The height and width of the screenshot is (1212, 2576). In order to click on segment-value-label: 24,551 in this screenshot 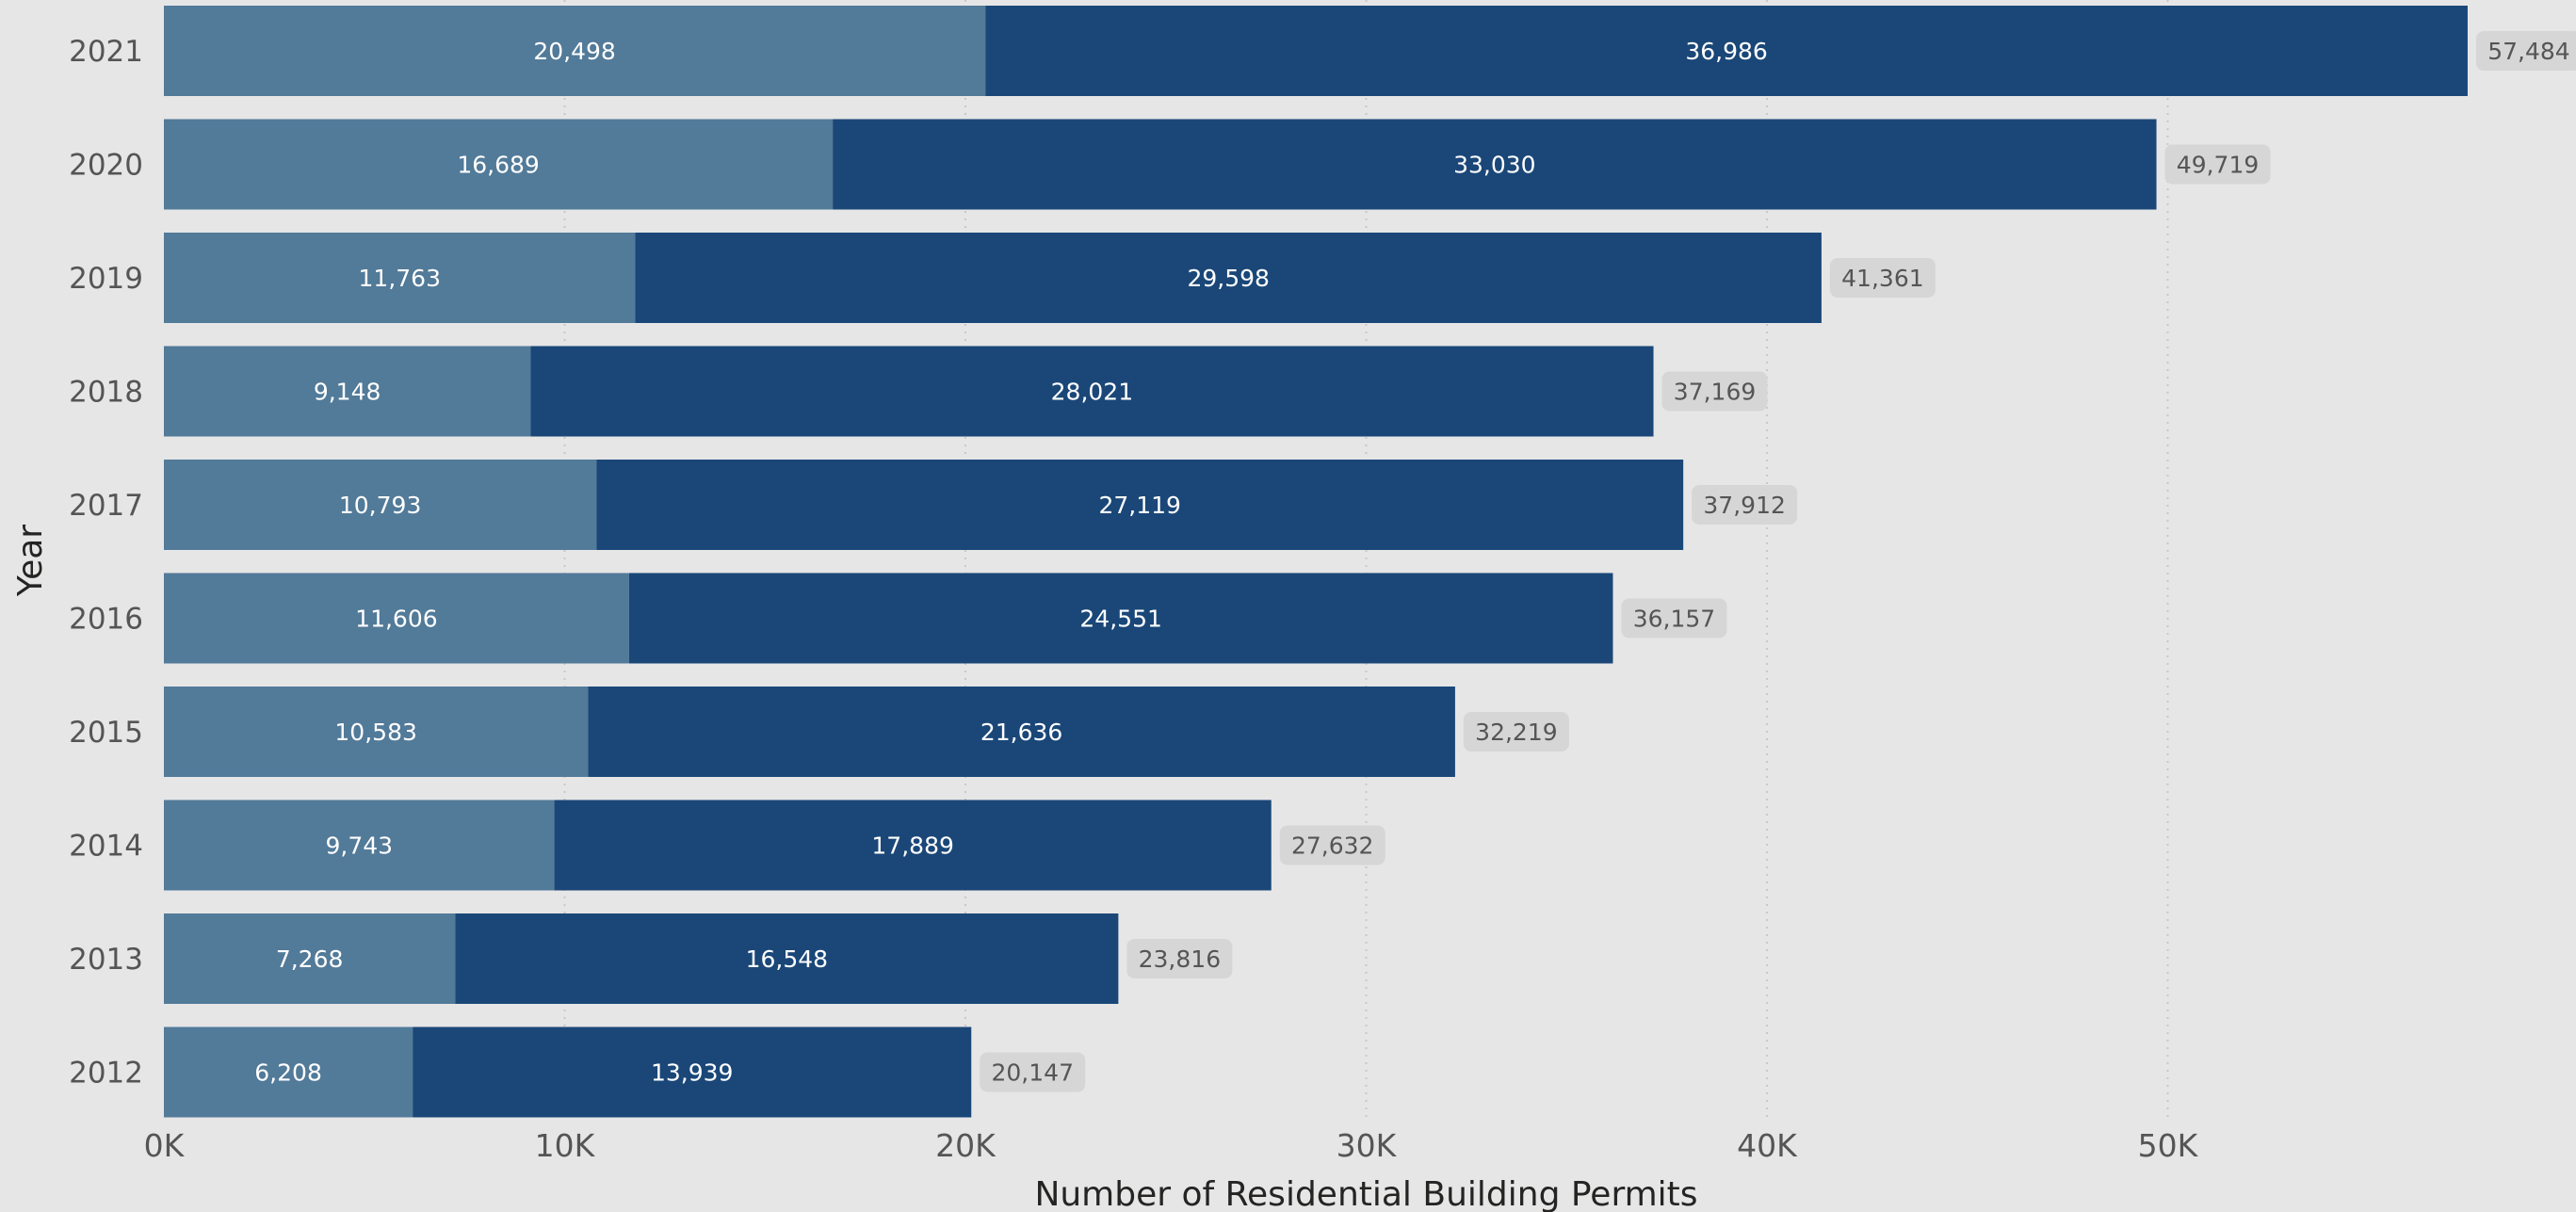, I will do `click(1120, 619)`.